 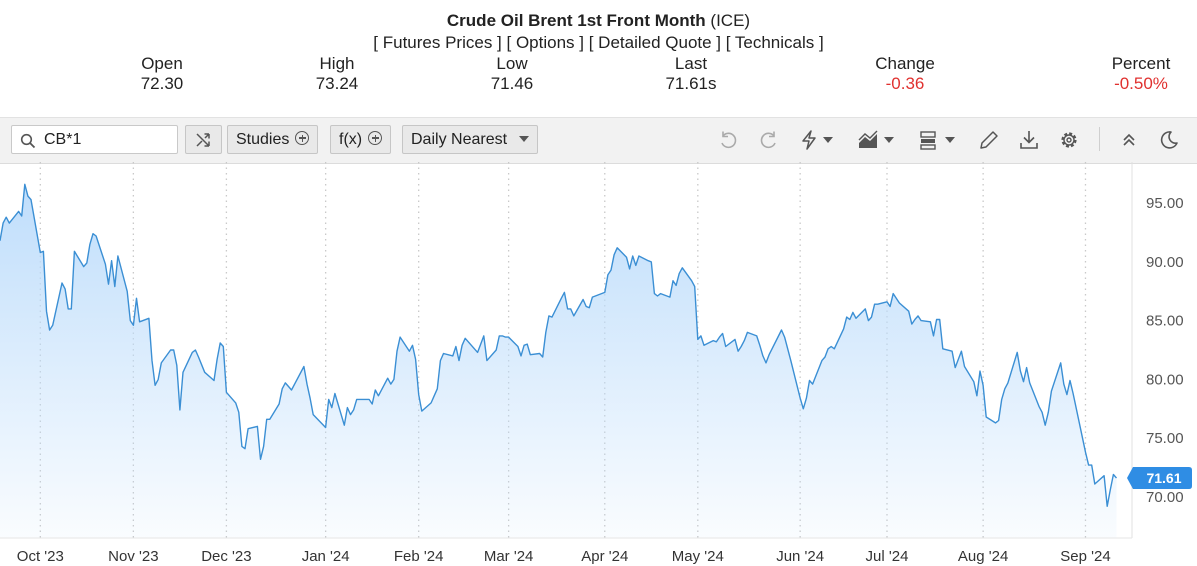 I want to click on undo-icon, so click(x=728, y=140).